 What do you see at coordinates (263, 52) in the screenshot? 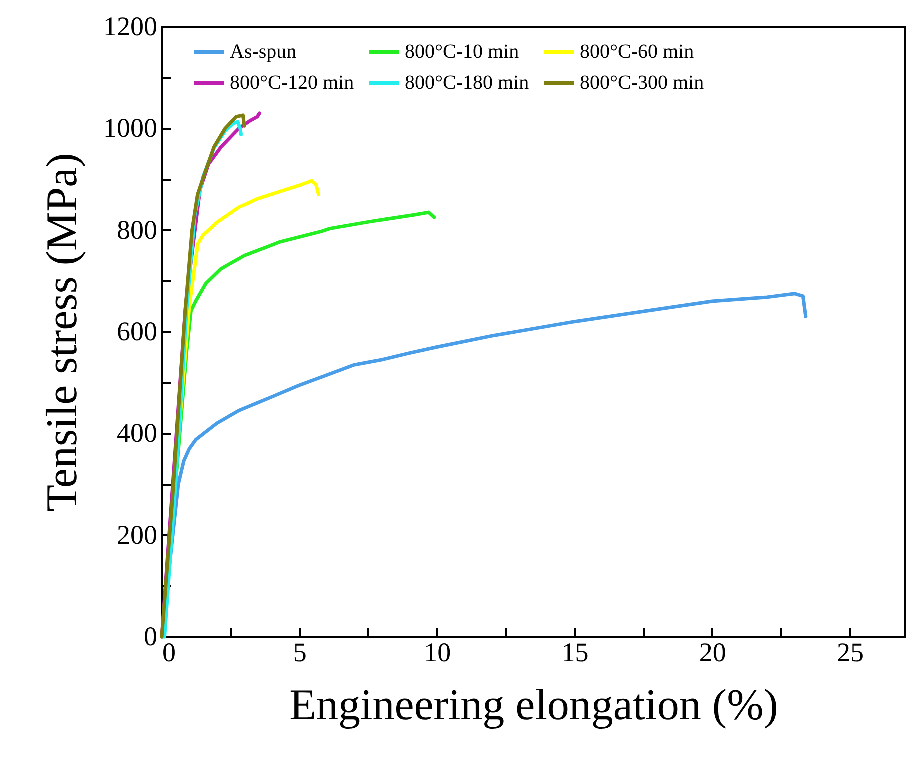
I see `legend-label: As-spun` at bounding box center [263, 52].